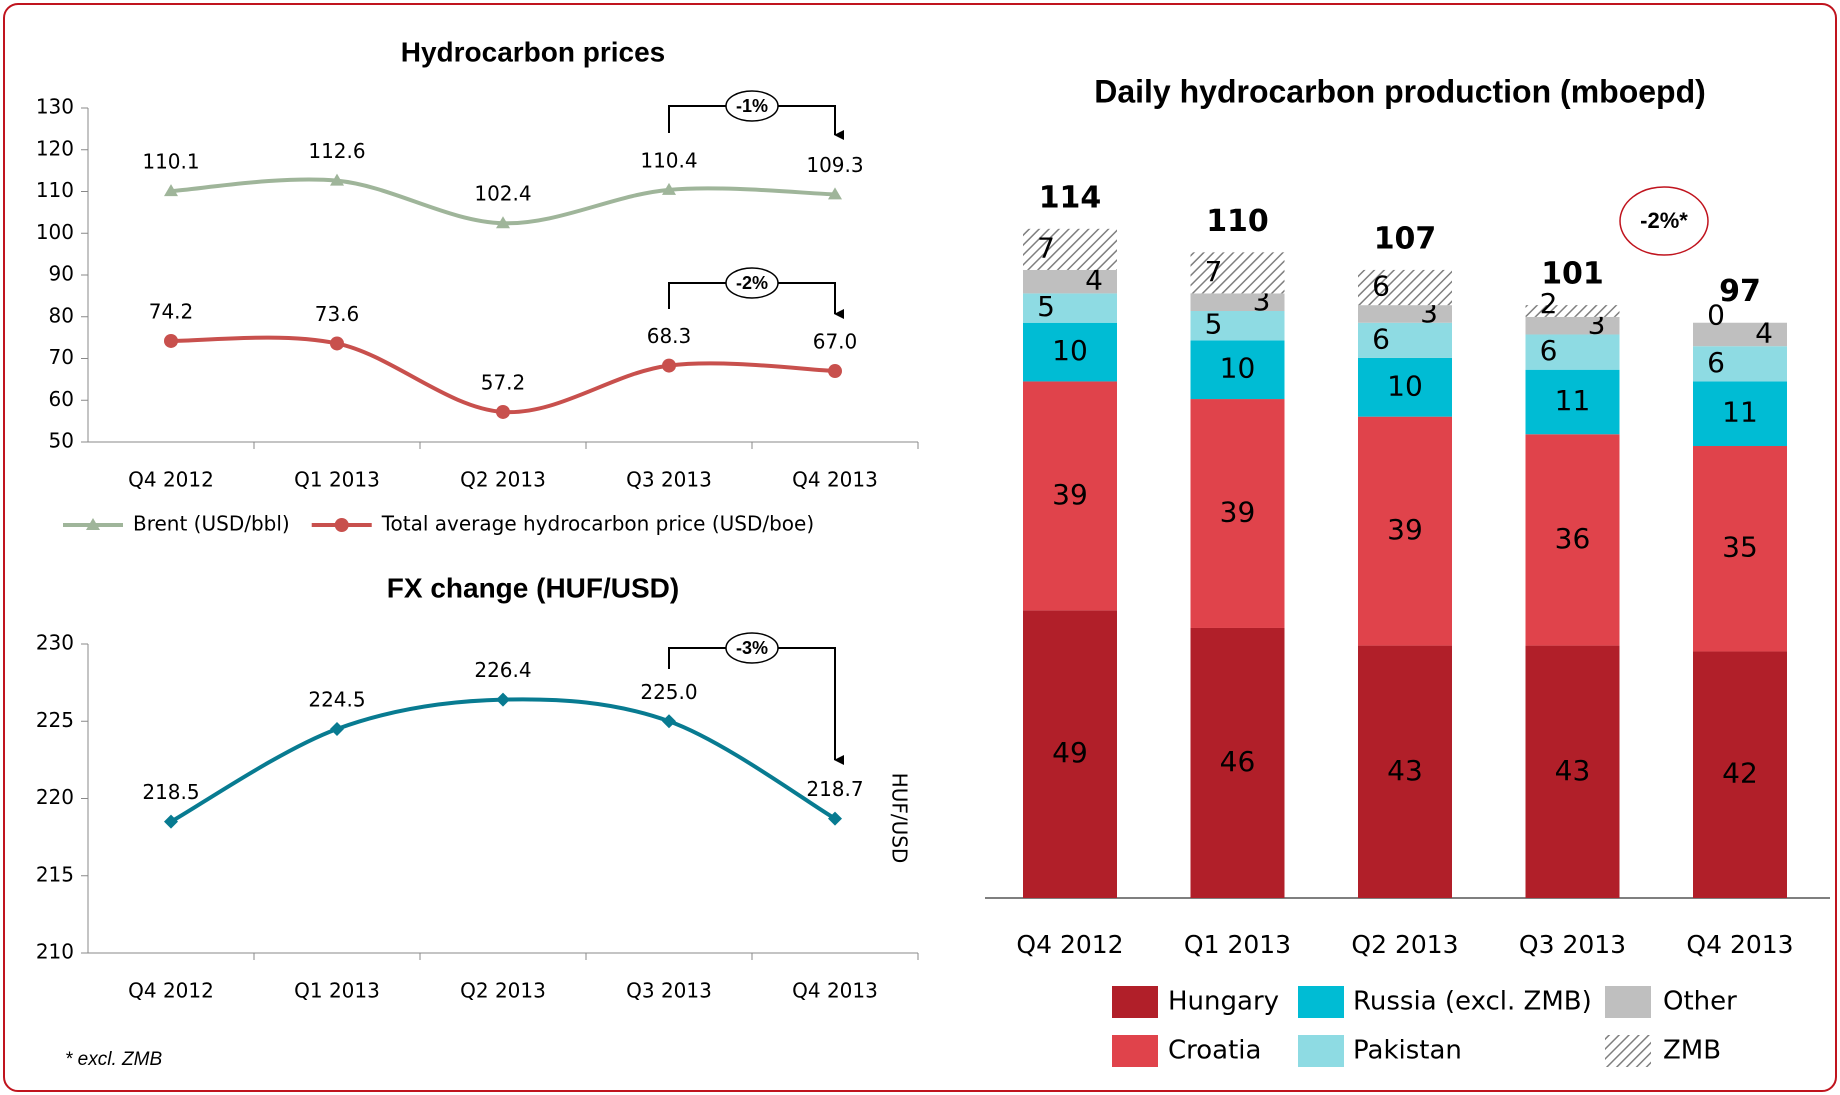 Image resolution: width=1840 pixels, height=1095 pixels. I want to click on segment-label: 36, so click(1573, 538).